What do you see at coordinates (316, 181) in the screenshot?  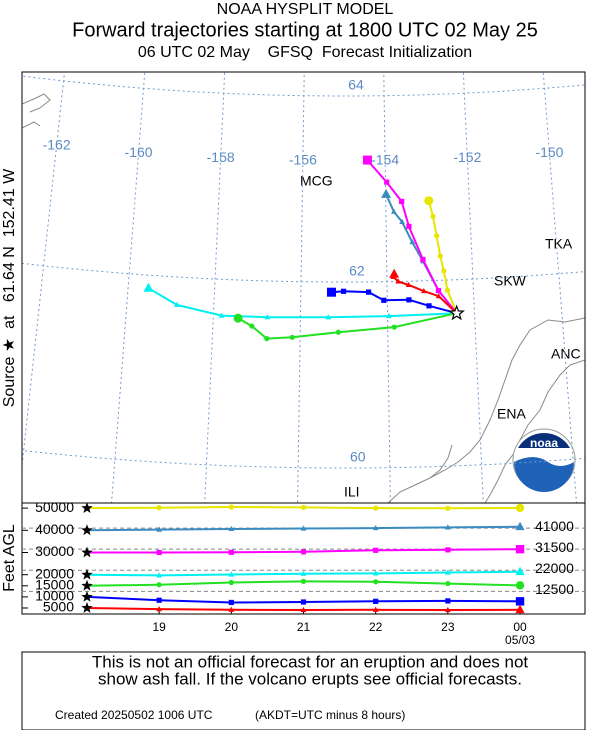 I see `place-label: MCG` at bounding box center [316, 181].